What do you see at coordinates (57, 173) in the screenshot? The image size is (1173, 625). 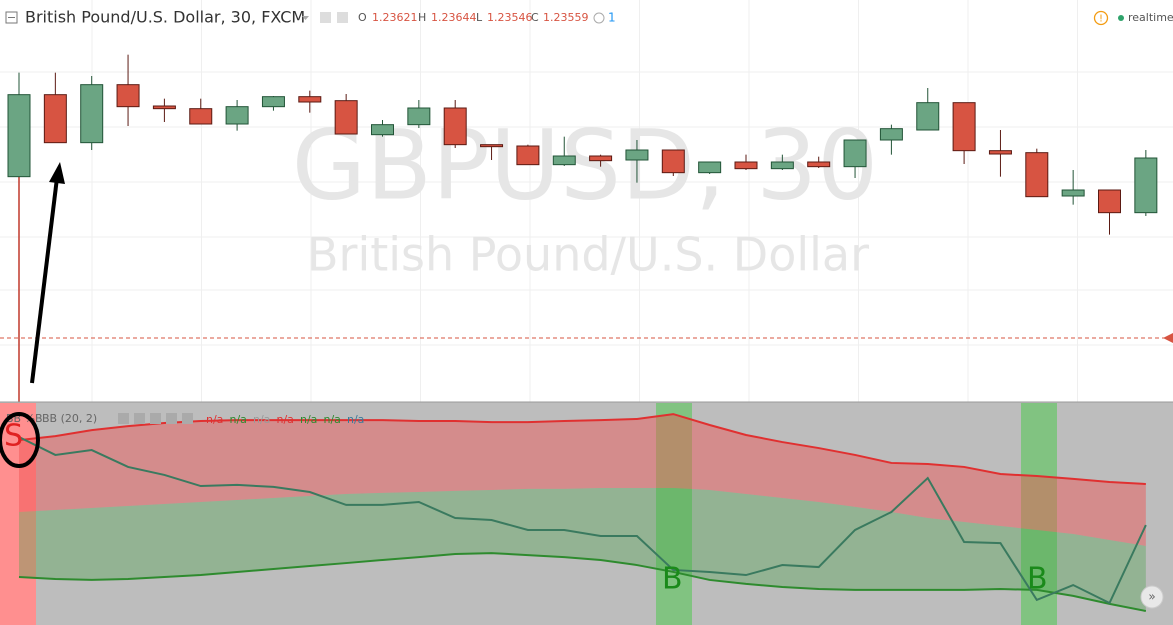 I see `annotation-arrowhead` at bounding box center [57, 173].